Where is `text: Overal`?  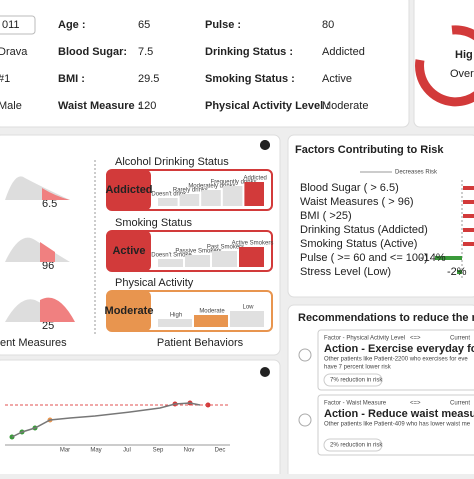
text: Overal is located at coordinates (462, 74).